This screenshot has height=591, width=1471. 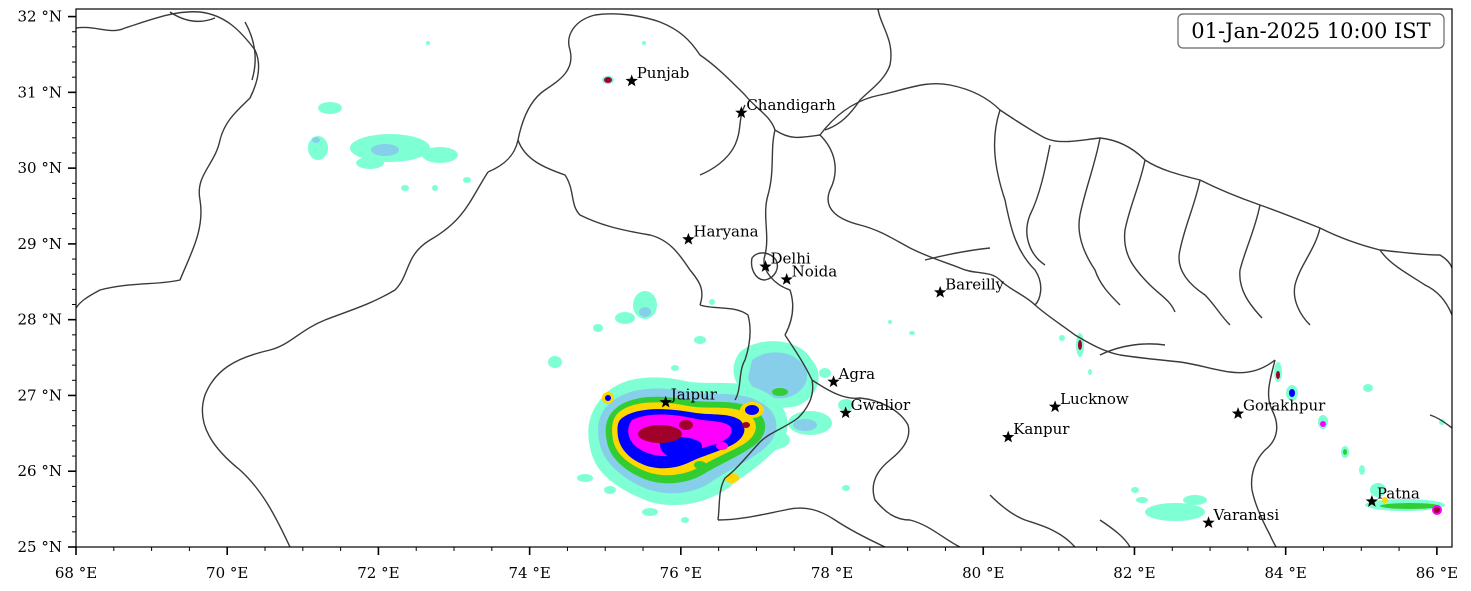 What do you see at coordinates (815, 272) in the screenshot?
I see `city-label: Noida` at bounding box center [815, 272].